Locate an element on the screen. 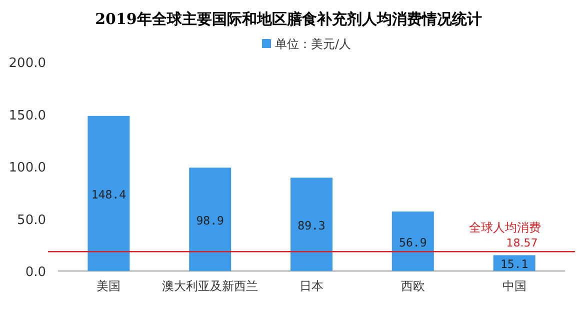 The width and height of the screenshot is (577, 329). data-label: 98.9 is located at coordinates (210, 220).